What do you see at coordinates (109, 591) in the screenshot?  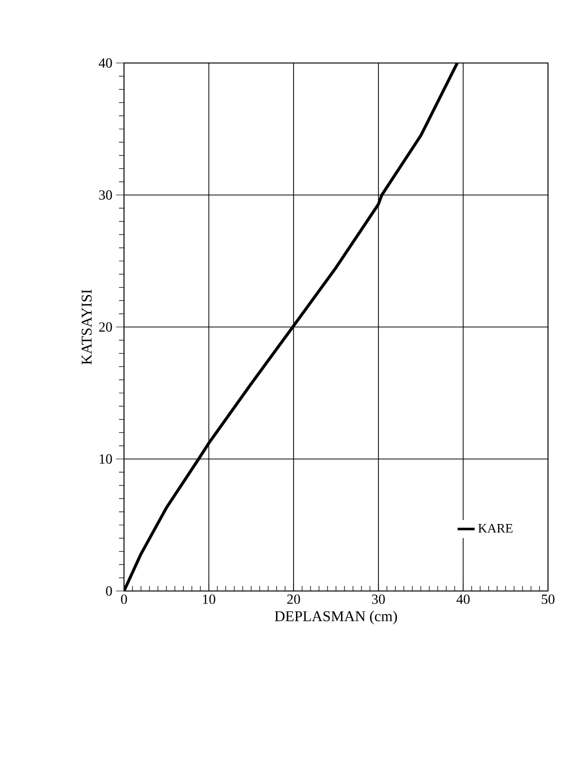 I see `y-tick-label: 0` at bounding box center [109, 591].